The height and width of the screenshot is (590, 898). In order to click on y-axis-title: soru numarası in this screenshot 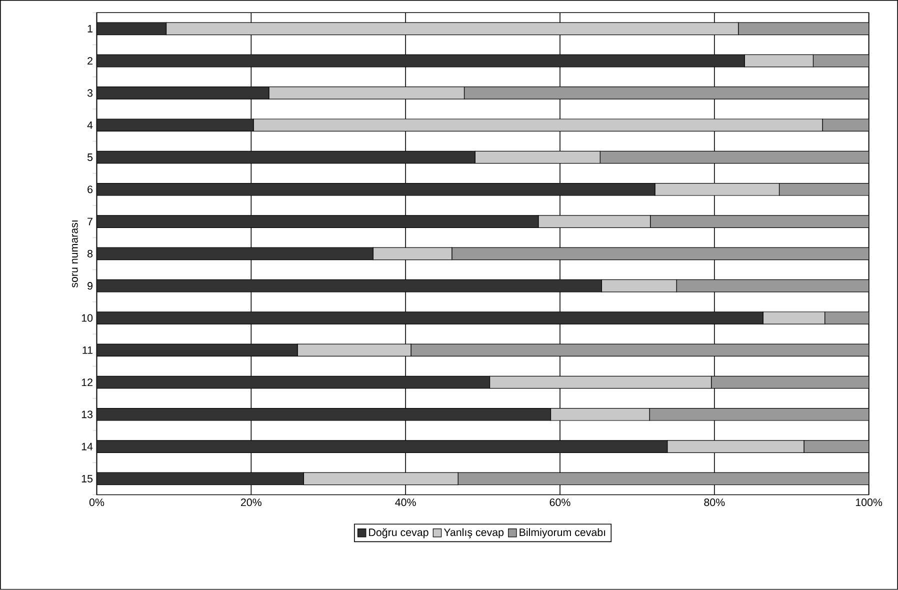, I will do `click(75, 254)`.